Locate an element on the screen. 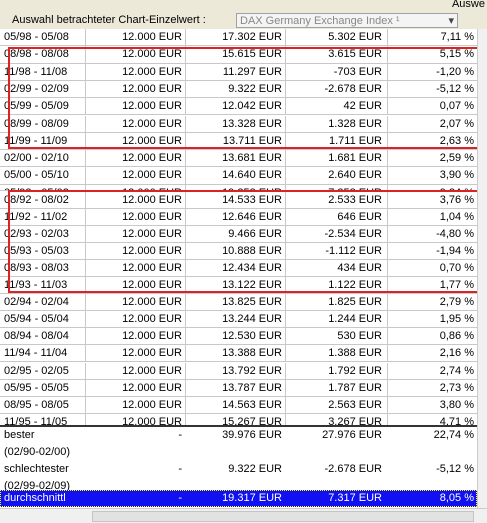 The width and height of the screenshot is (487, 523). cell: -703 EUR is located at coordinates (357, 71).